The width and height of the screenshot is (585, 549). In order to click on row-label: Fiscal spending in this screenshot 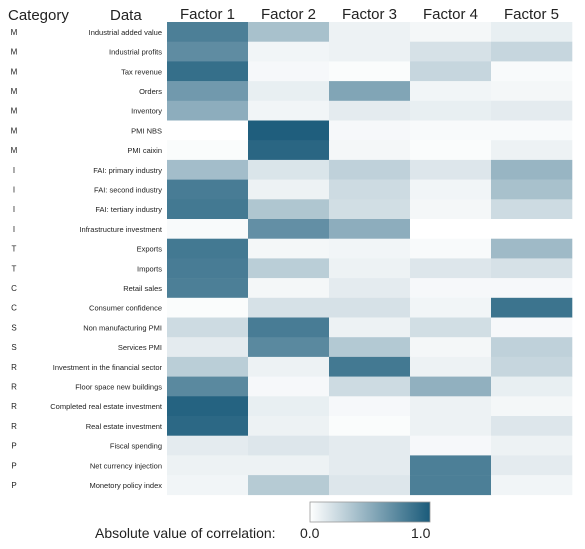, I will do `click(136, 446)`.